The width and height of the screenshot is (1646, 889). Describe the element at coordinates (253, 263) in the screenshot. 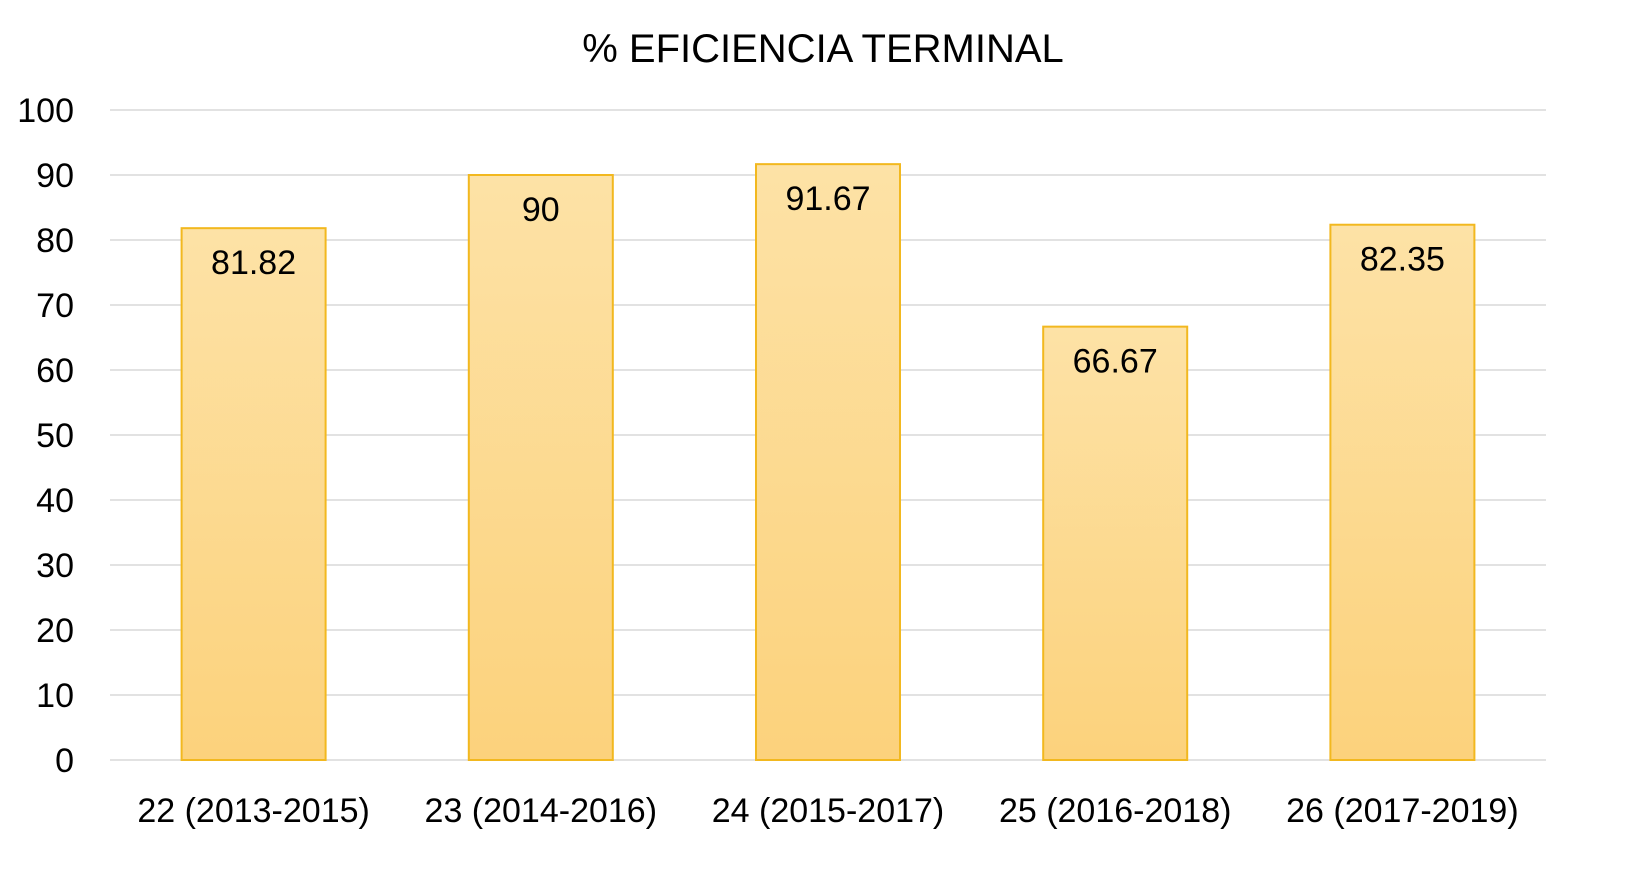

I see `data-label: 81.82` at that location.